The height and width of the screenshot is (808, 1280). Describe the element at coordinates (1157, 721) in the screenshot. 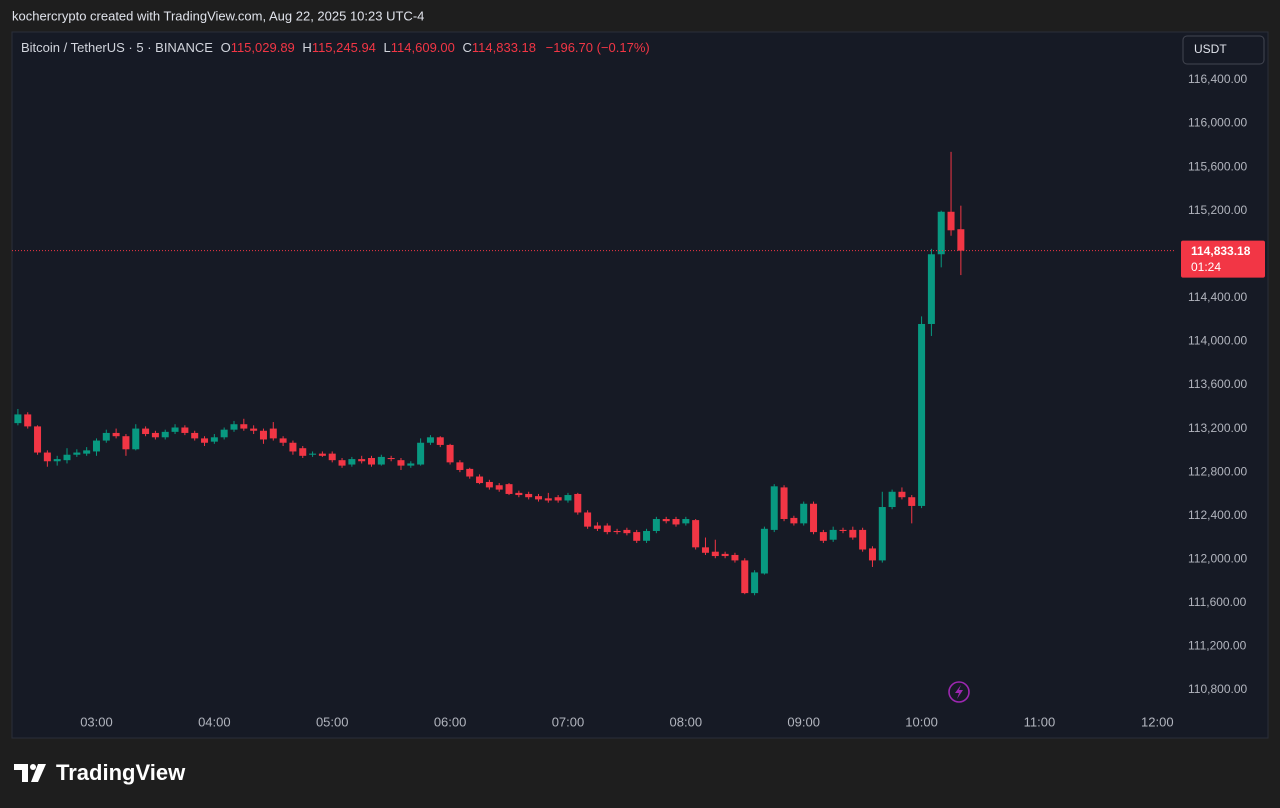

I see `x-tick-label: 12:00` at that location.